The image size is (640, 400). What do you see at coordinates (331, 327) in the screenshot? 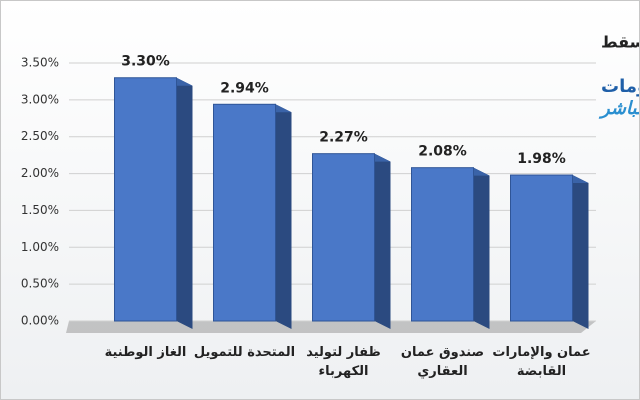
I see `floor` at bounding box center [331, 327].